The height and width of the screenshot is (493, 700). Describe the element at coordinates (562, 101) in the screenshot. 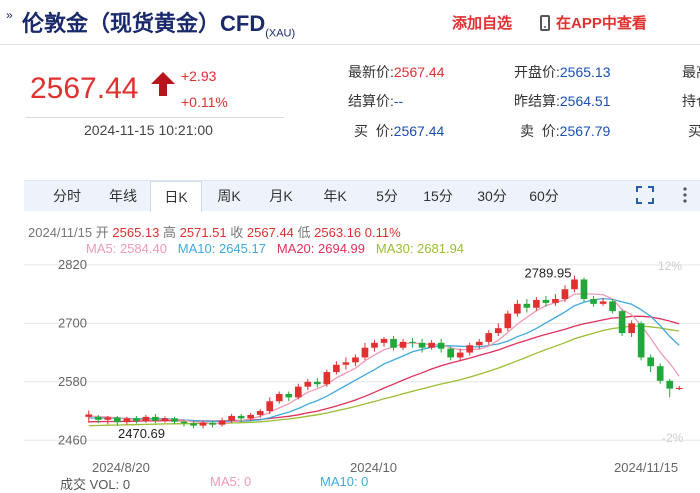

I see `prev-settle-field: 昨结算:2564.51` at that location.